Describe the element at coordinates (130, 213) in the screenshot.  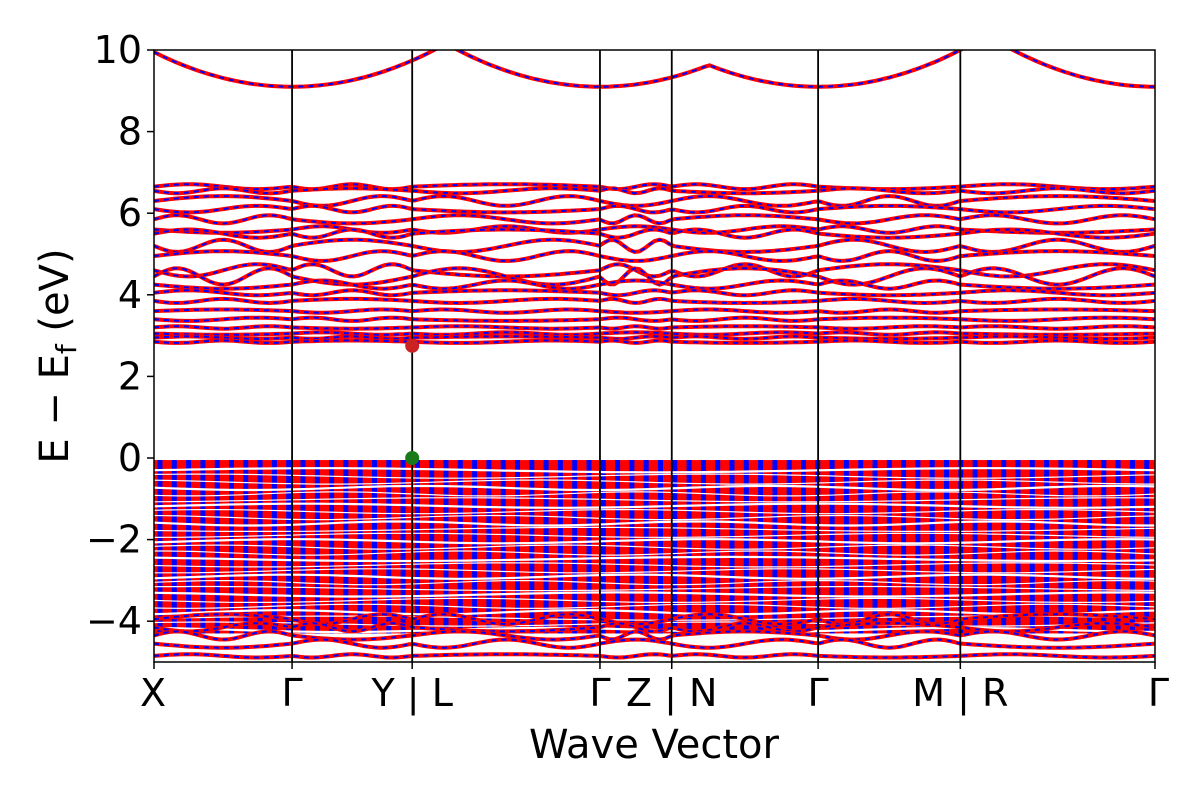
I see `y-tick-label: 6` at that location.